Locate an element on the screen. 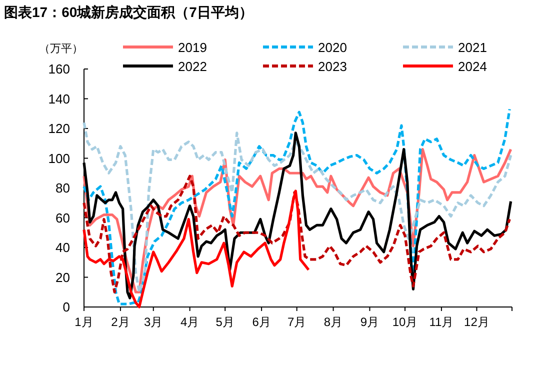 The height and width of the screenshot is (377, 534). y-tick-label: 140 is located at coordinates (59, 98).